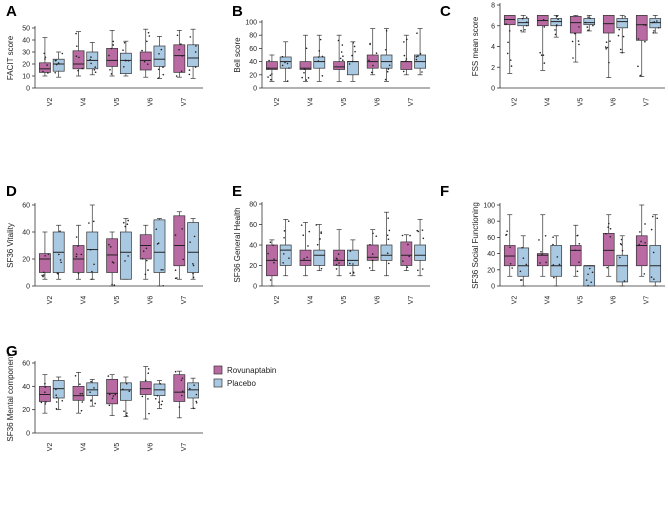  I want to click on legend-label: Rovunaptabin, so click(251, 370).